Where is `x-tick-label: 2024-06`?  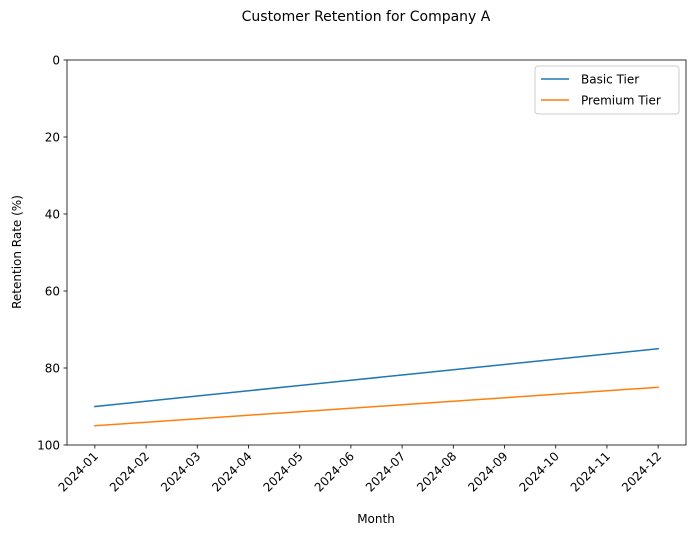
x-tick-label: 2024-06 is located at coordinates (334, 471).